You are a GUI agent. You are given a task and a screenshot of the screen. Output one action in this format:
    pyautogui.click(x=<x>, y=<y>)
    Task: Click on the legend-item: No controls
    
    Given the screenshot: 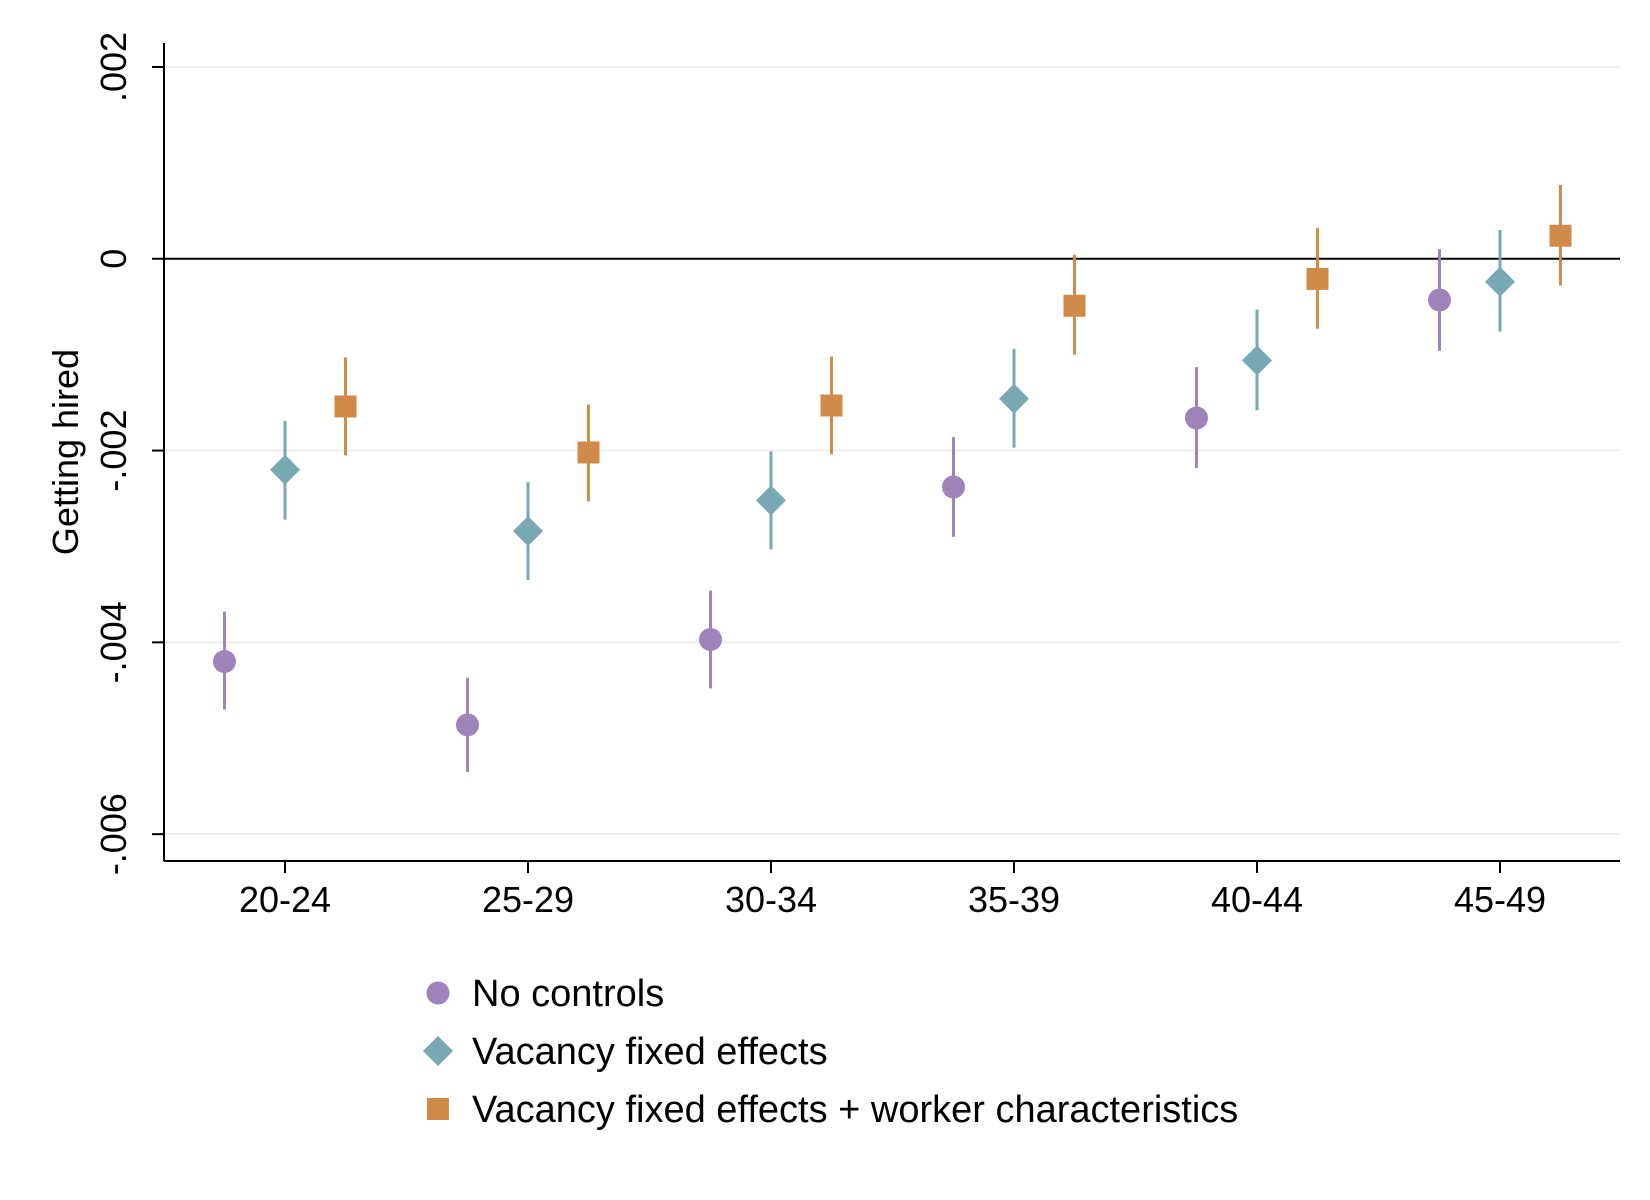 What is the action you would take?
    pyautogui.click(x=545, y=994)
    